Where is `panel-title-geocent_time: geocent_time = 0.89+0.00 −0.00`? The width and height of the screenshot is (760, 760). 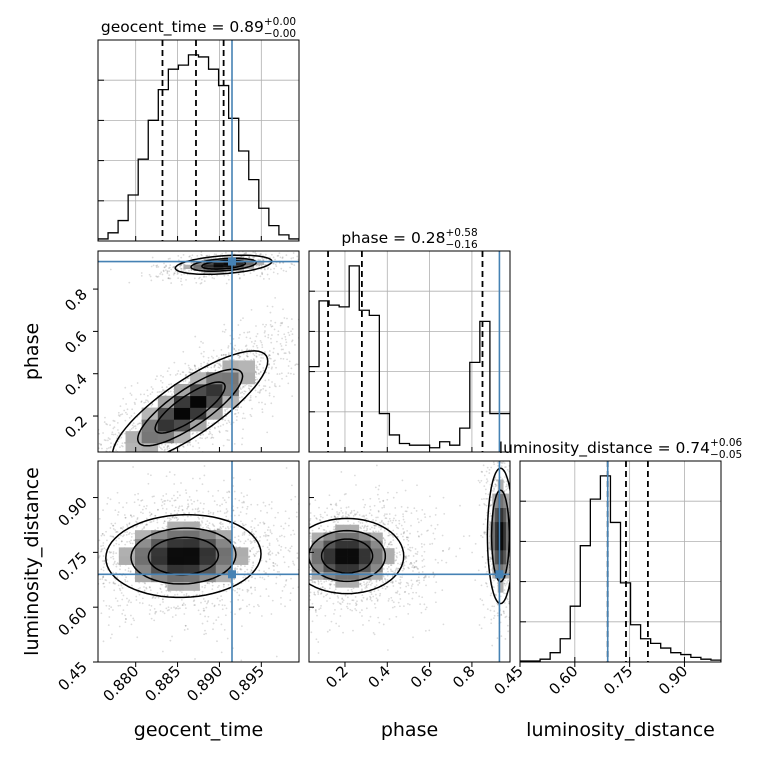 panel-title-geocent_time: geocent_time = 0.89+0.00 −0.00 is located at coordinates (198, 28).